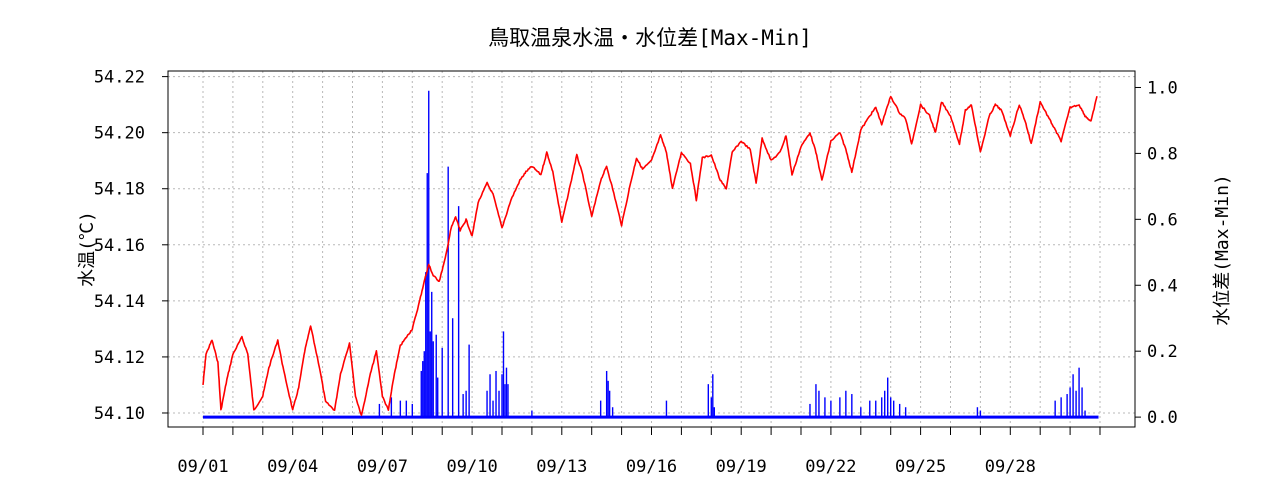 Image resolution: width=1280 pixels, height=500 pixels. I want to click on x-tick-label: 09/19, so click(741, 467).